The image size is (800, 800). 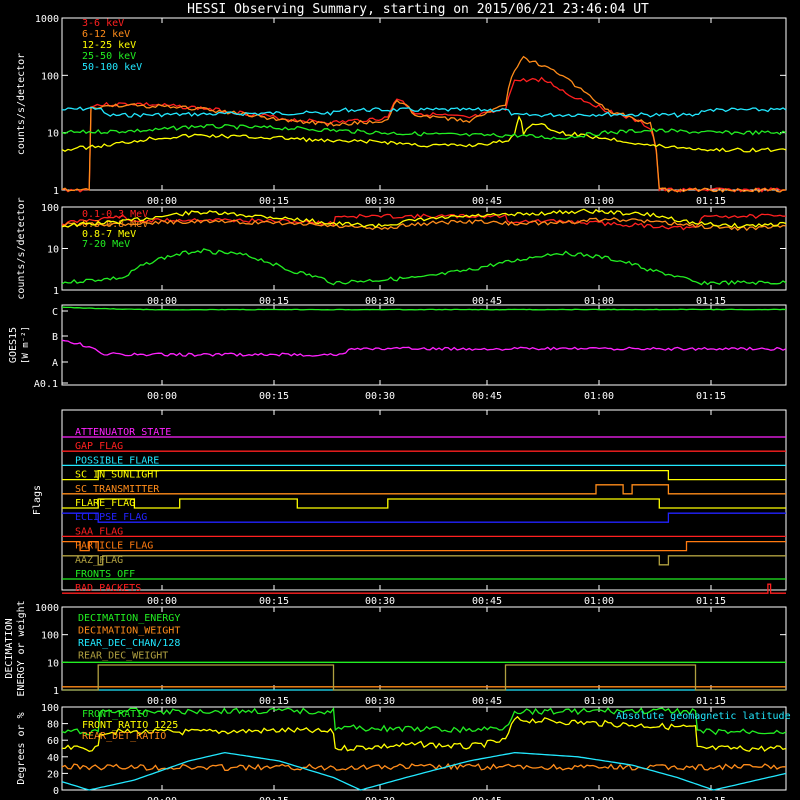 I want to click on flag-label: ECLIPSE_FLAG, so click(x=111, y=517).